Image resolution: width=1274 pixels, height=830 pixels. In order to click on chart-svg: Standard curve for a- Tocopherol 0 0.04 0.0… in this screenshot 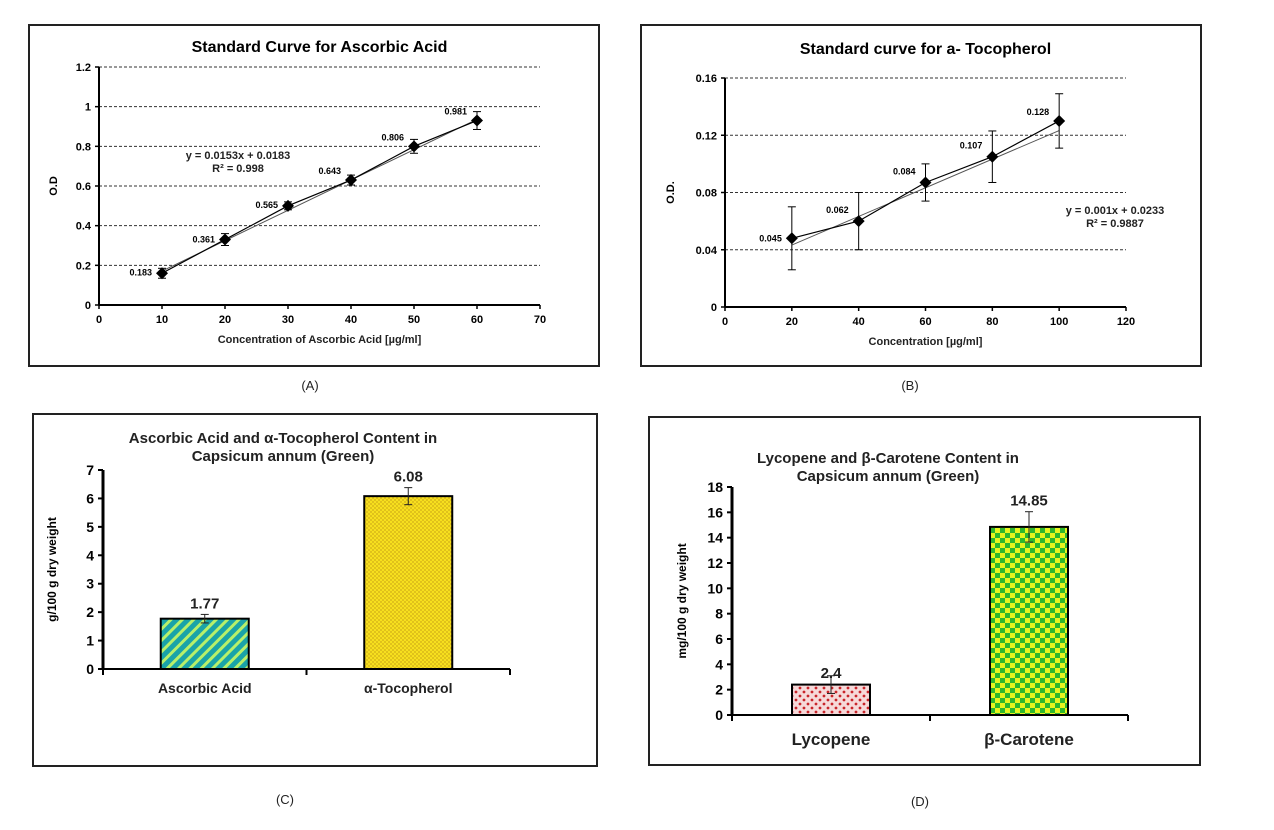, I will do `click(914, 194)`.